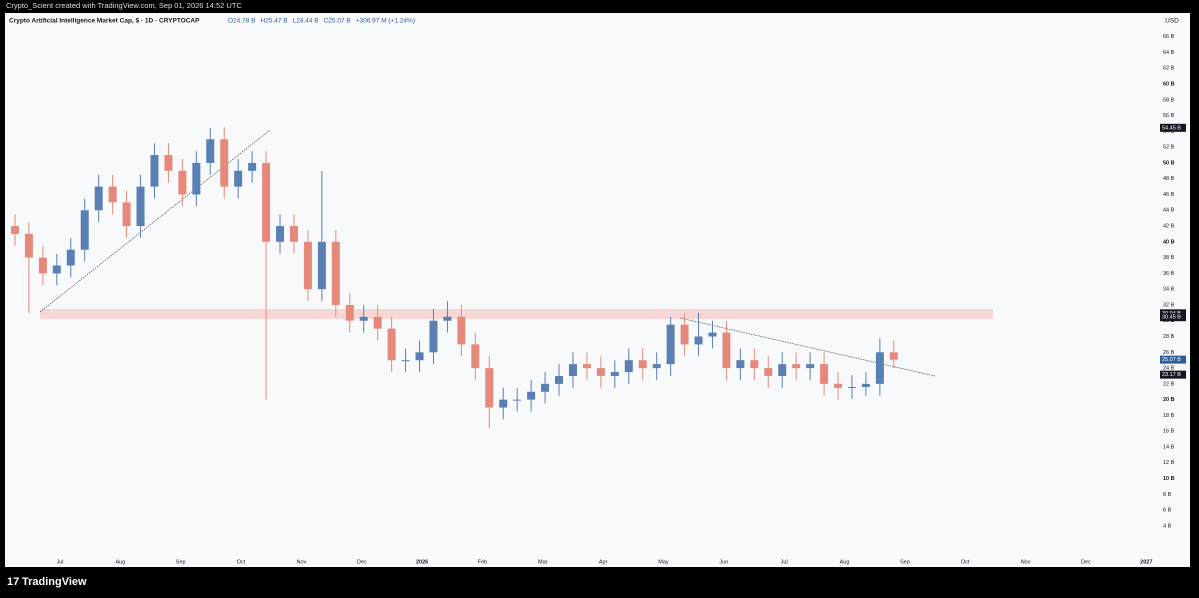 The width and height of the screenshot is (1199, 598). Describe the element at coordinates (1169, 37) in the screenshot. I see `y-tick-label: 66 B` at that location.